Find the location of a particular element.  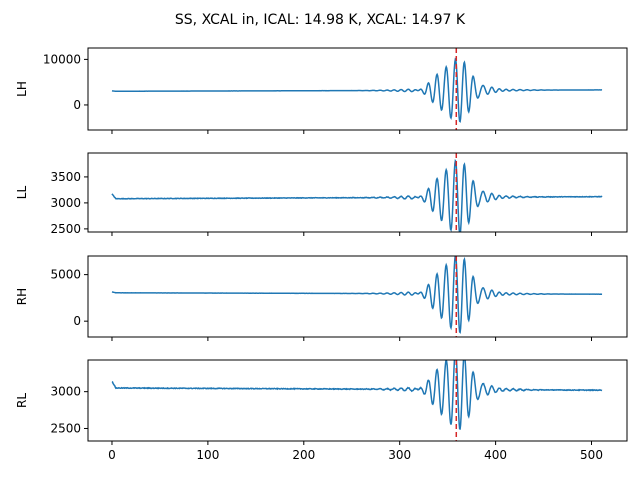

ytick-label: 10000 is located at coordinates (62, 59).